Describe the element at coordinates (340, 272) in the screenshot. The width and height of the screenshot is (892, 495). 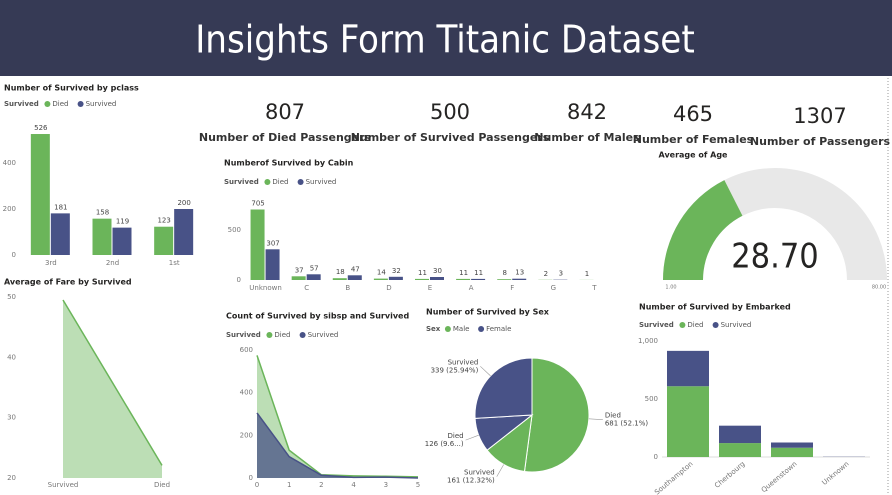
I see `value-label: 18` at that location.